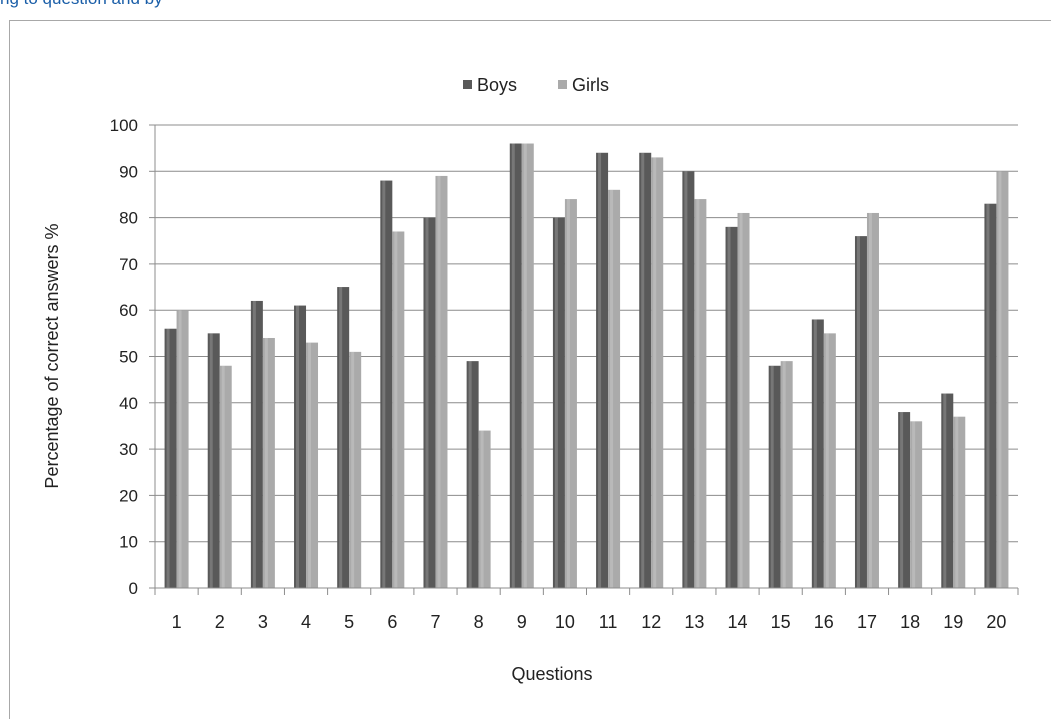 The height and width of the screenshot is (719, 1051). What do you see at coordinates (128, 264) in the screenshot?
I see `y-tick-label: 70` at bounding box center [128, 264].